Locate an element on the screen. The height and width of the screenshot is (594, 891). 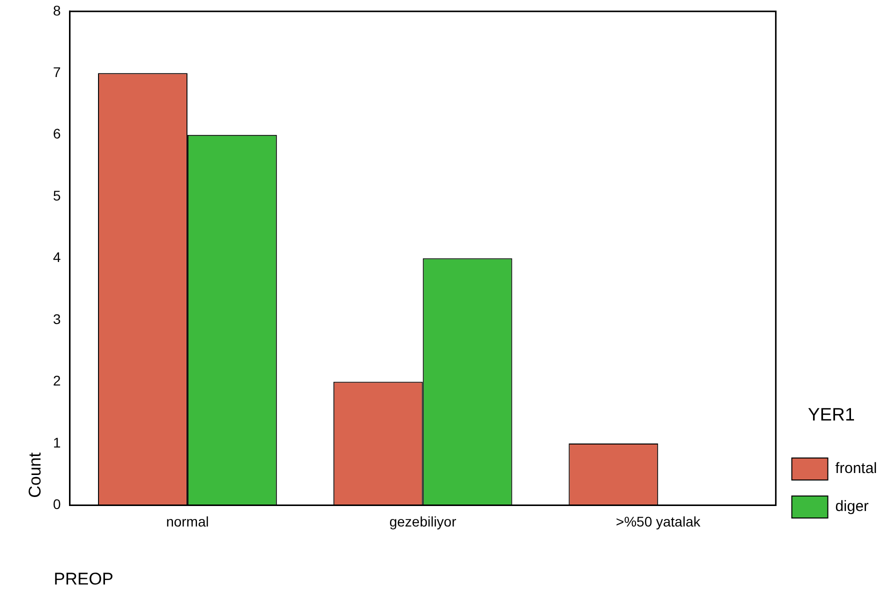
legend-label: frontal is located at coordinates (856, 469).